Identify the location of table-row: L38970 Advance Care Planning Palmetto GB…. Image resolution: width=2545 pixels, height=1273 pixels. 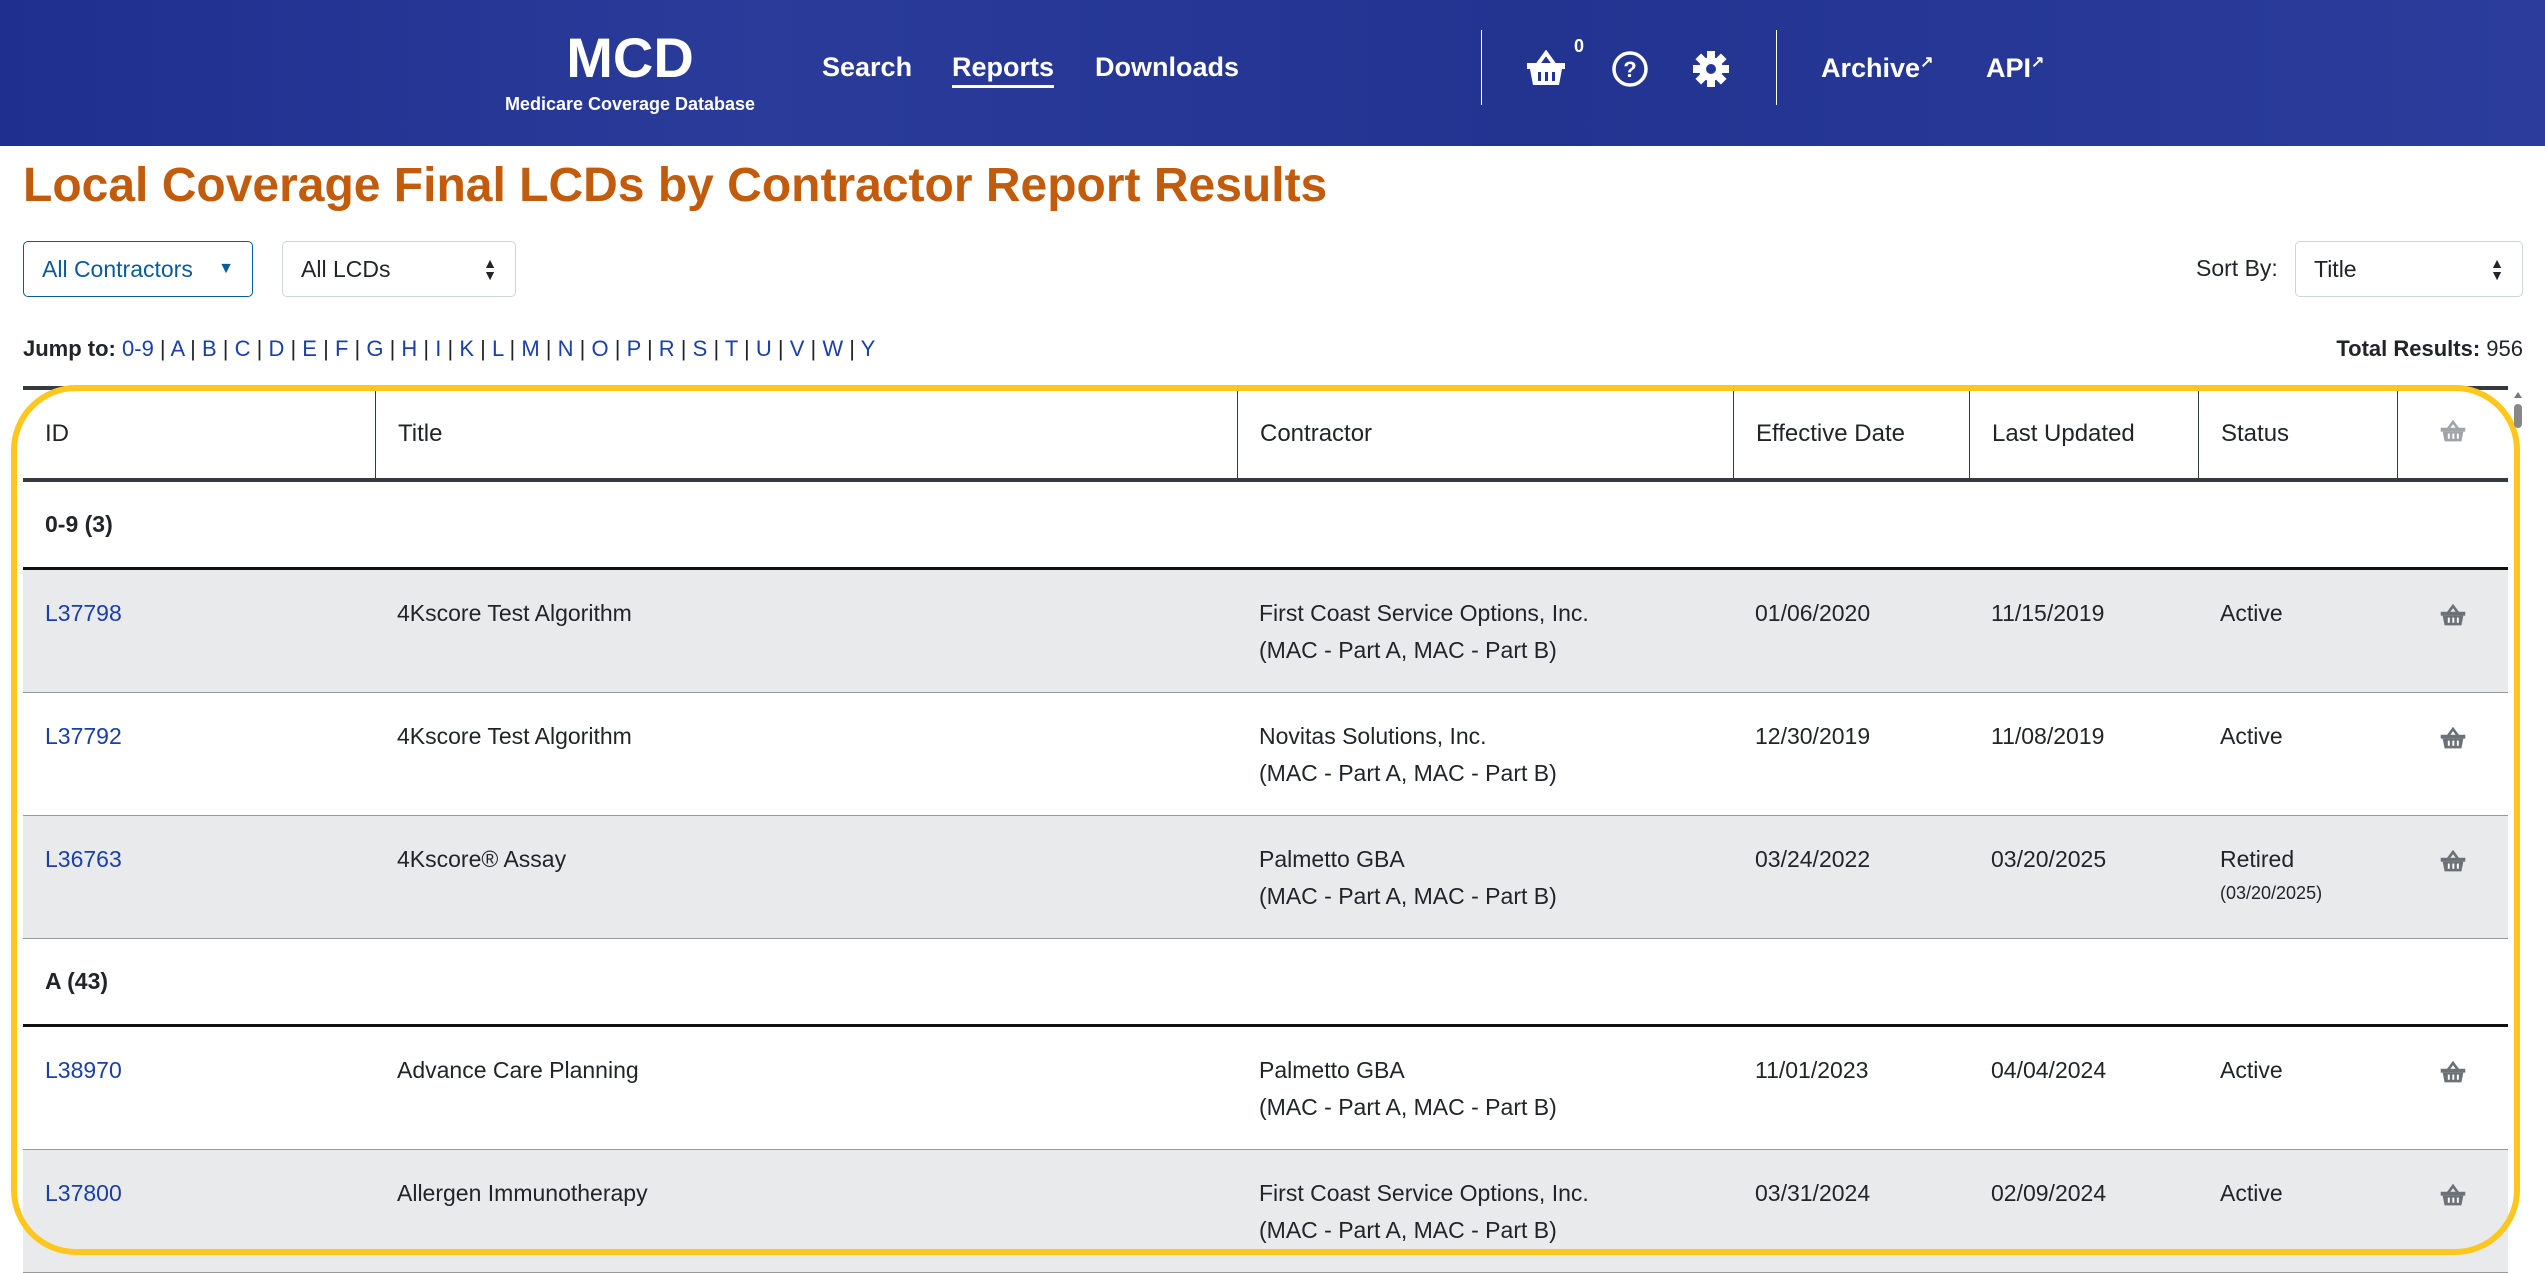
(1265, 1088).